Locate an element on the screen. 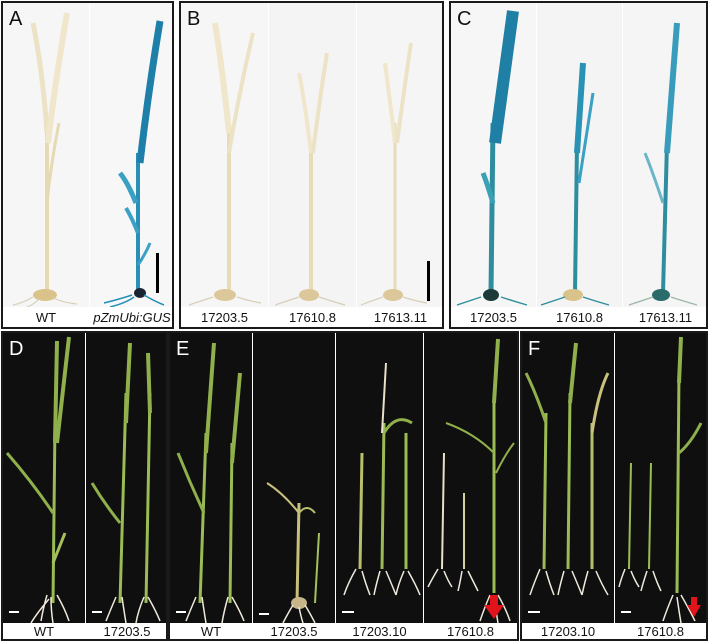 The image size is (709, 642). caption-b-1: 17203.5 is located at coordinates (224, 317).